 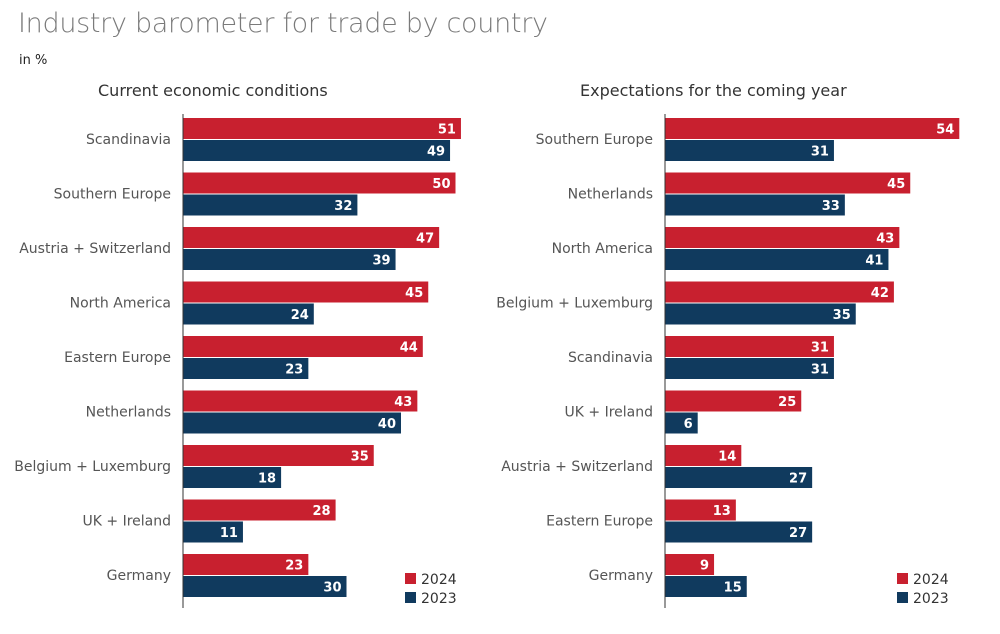 What do you see at coordinates (880, 293) in the screenshot?
I see `chart2-value-label-2024: 42` at bounding box center [880, 293].